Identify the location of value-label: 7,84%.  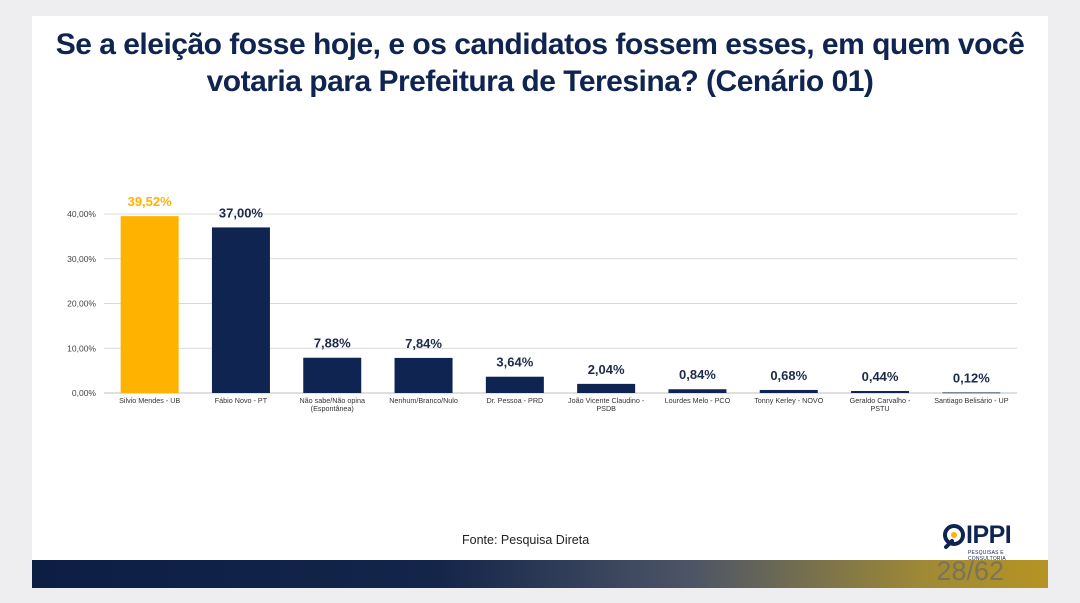
(423, 343).